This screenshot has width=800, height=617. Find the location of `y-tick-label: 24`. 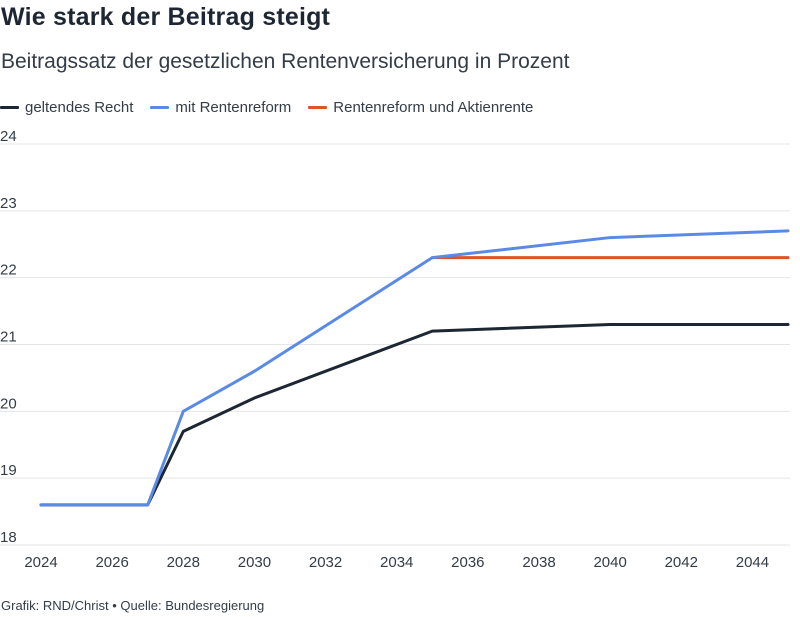

y-tick-label: 24 is located at coordinates (8, 136).